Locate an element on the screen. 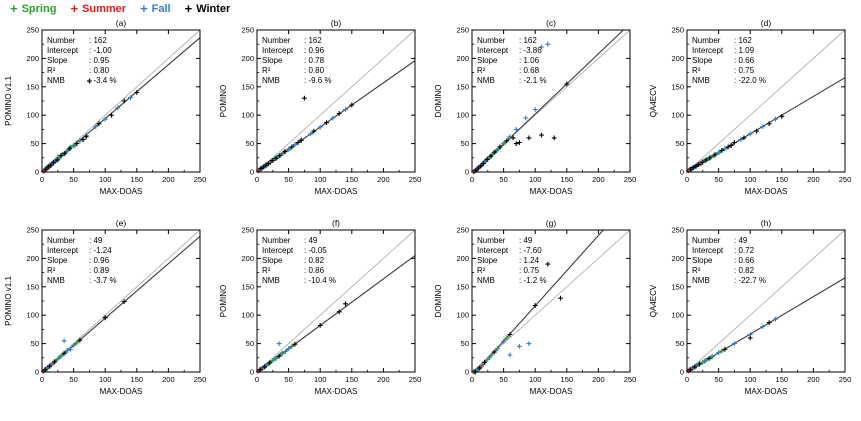 Image resolution: width=861 pixels, height=421 pixels. y-axis-title: POMINO v1.1 is located at coordinates (8, 301).